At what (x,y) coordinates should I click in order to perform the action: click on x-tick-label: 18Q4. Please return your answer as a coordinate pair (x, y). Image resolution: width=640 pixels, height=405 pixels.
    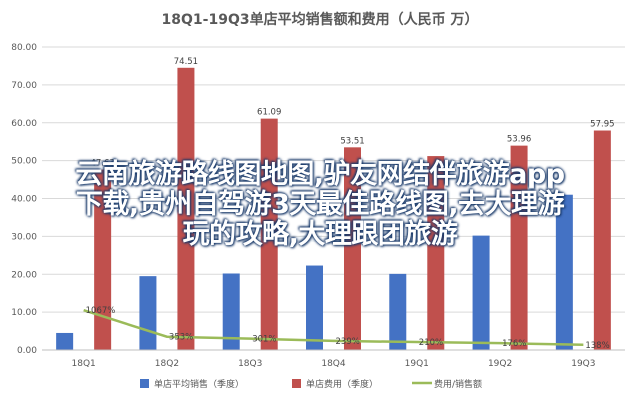
    Looking at the image, I should click on (333, 364).